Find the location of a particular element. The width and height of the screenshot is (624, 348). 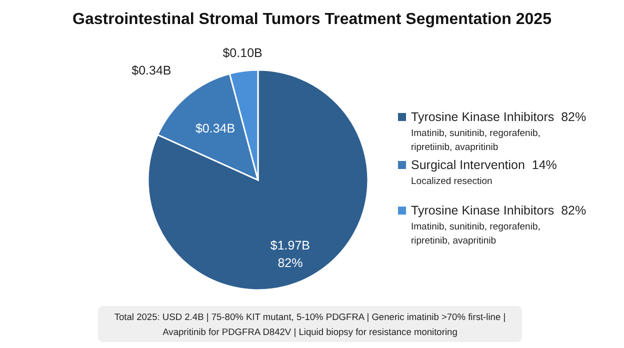

text: Localized resection is located at coordinates (451, 181).